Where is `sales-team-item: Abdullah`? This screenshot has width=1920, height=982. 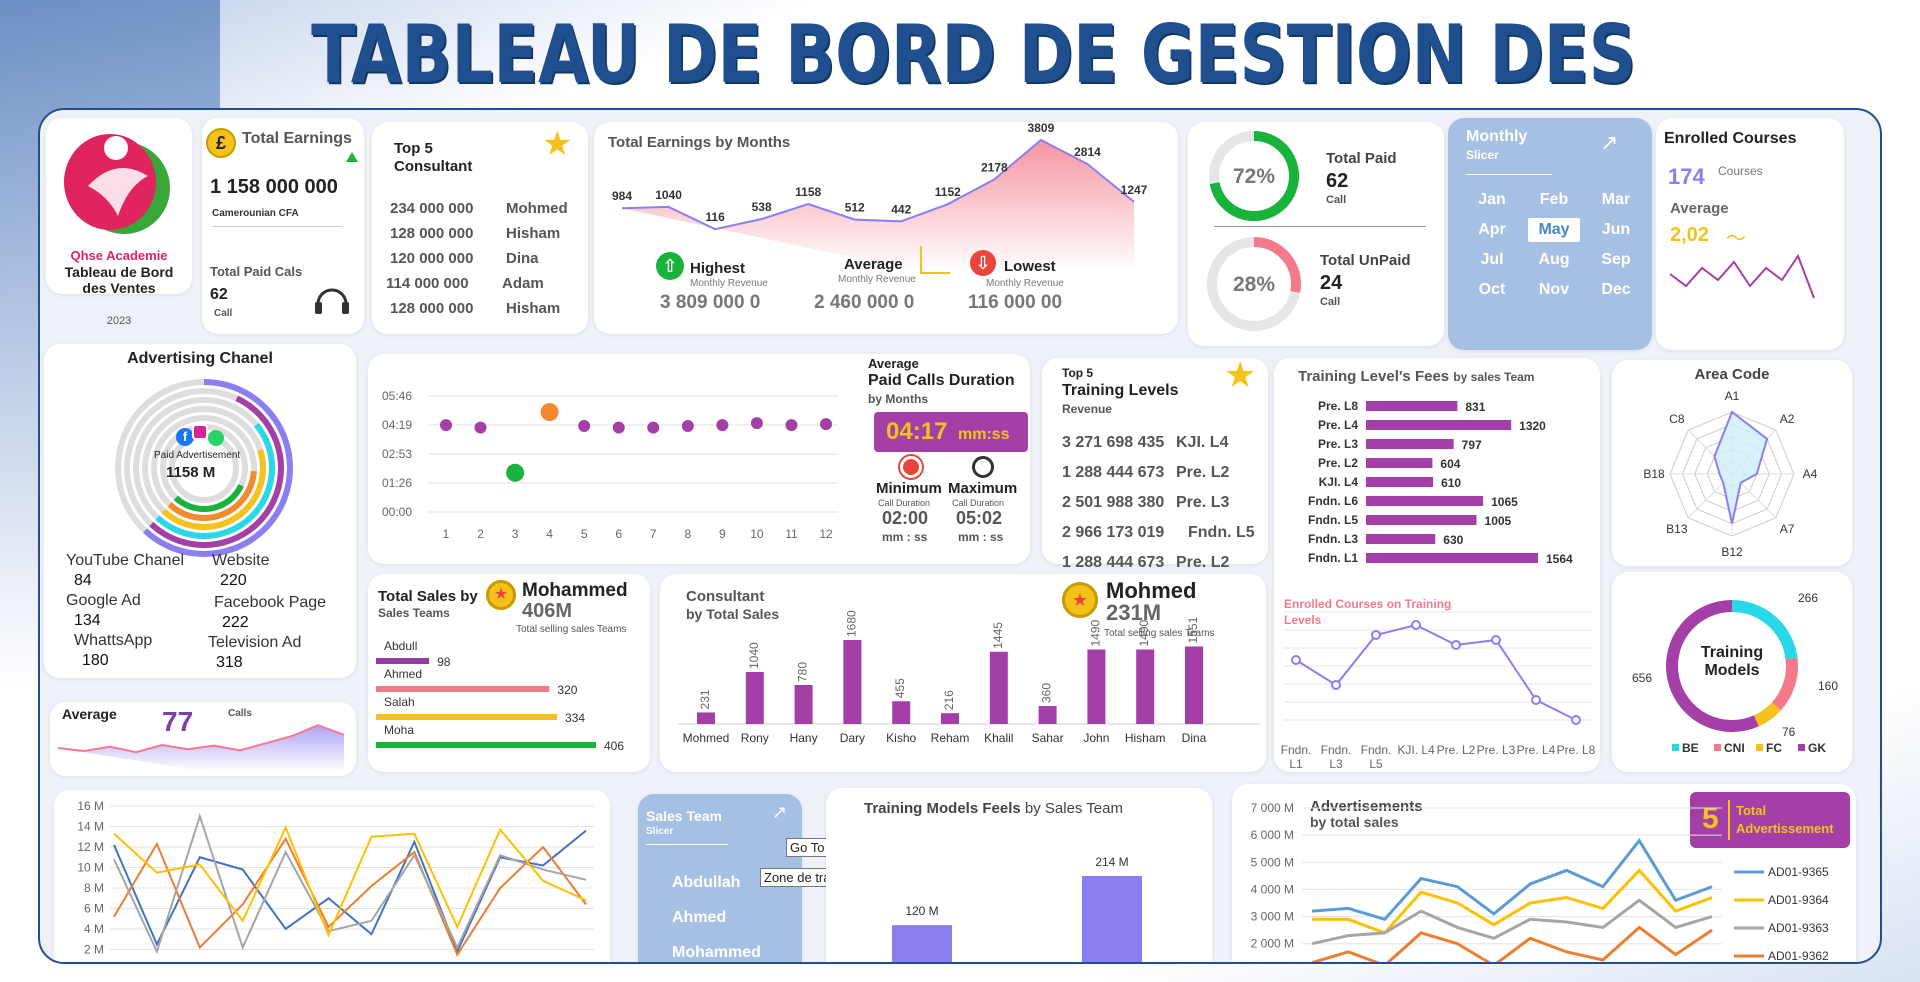
sales-team-item: Abdullah is located at coordinates (706, 882).